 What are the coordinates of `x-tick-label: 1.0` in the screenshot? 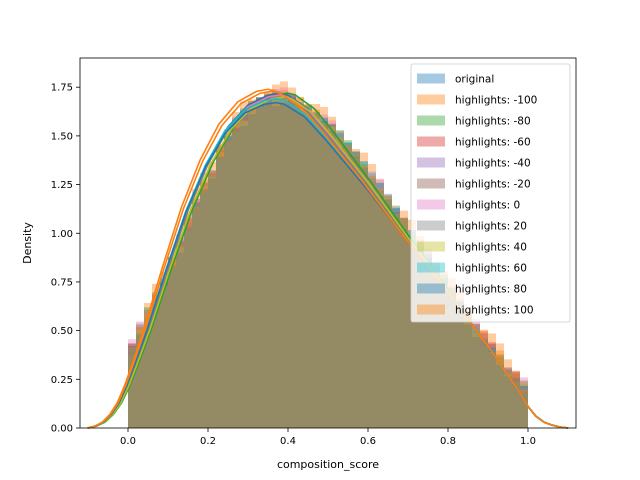 It's located at (528, 441).